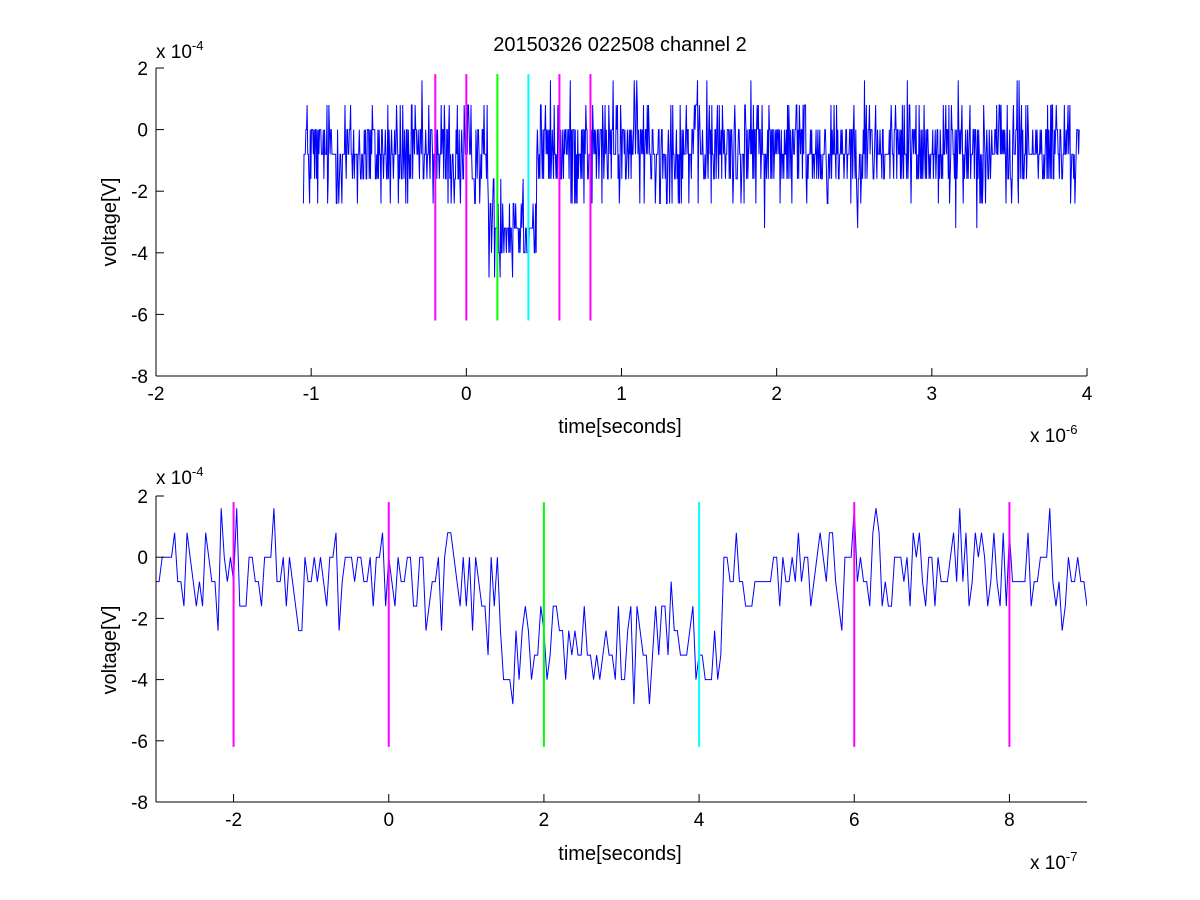 This screenshot has width=1200, height=900. What do you see at coordinates (198, 471) in the screenshot?
I see `y-exponent-power-bottom: -4` at bounding box center [198, 471].